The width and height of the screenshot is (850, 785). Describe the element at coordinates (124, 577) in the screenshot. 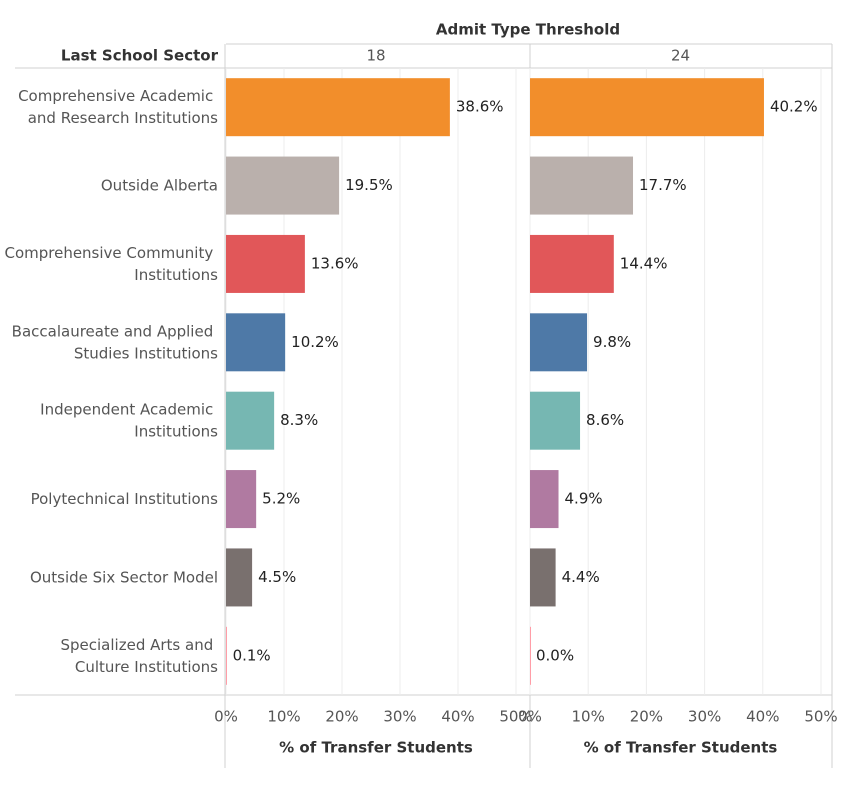

I see `category-label: Outside Six Sector Model` at that location.